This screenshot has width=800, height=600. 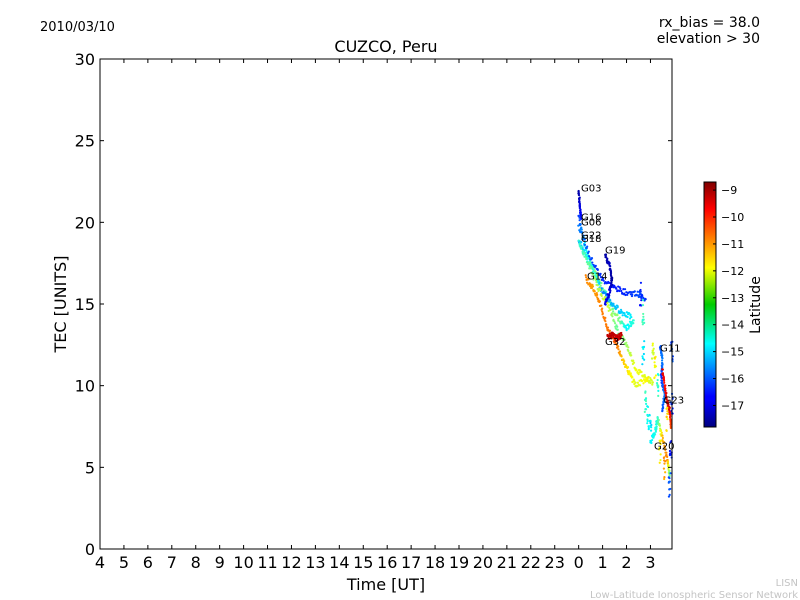 What do you see at coordinates (732, 352) in the screenshot?
I see `colorbar-tick-label: −15` at bounding box center [732, 352].